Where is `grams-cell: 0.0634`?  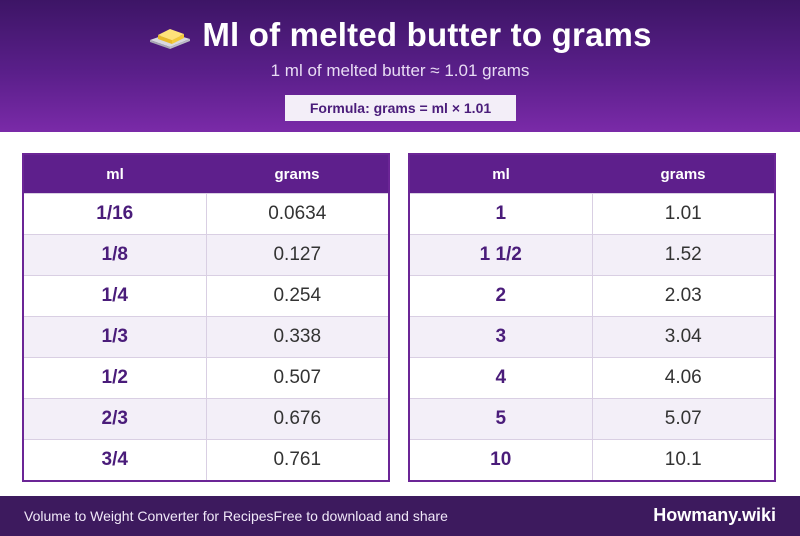 grams-cell: 0.0634 is located at coordinates (297, 214).